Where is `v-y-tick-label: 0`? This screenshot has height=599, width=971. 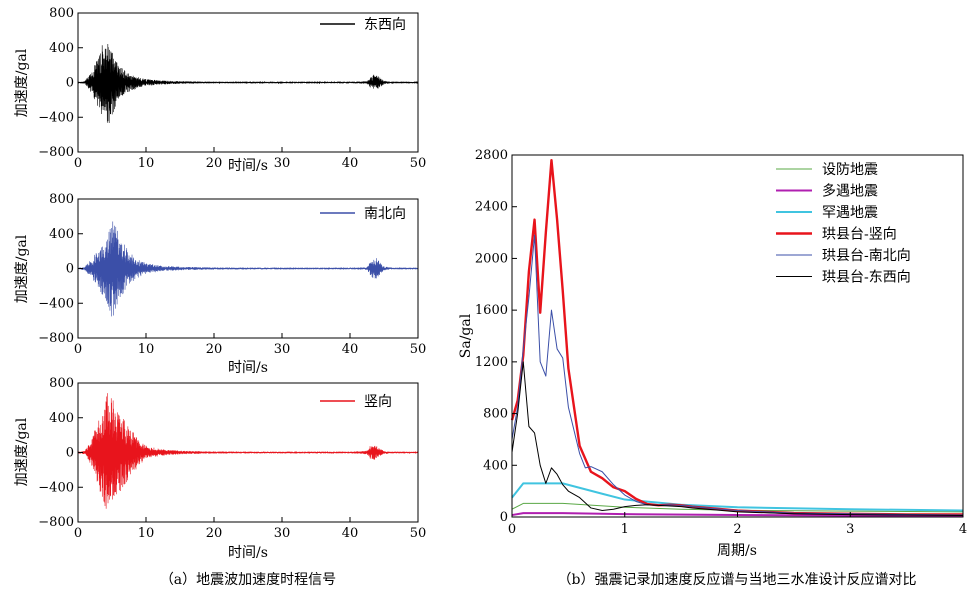 v-y-tick-label: 0 is located at coordinates (70, 453).